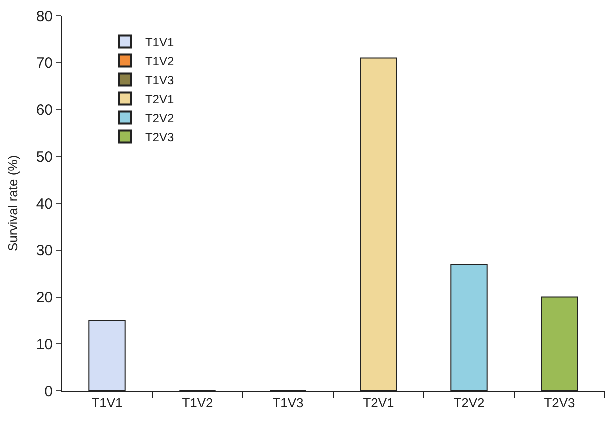 This screenshot has width=613, height=421. I want to click on legend-label: T2V3, so click(159, 137).